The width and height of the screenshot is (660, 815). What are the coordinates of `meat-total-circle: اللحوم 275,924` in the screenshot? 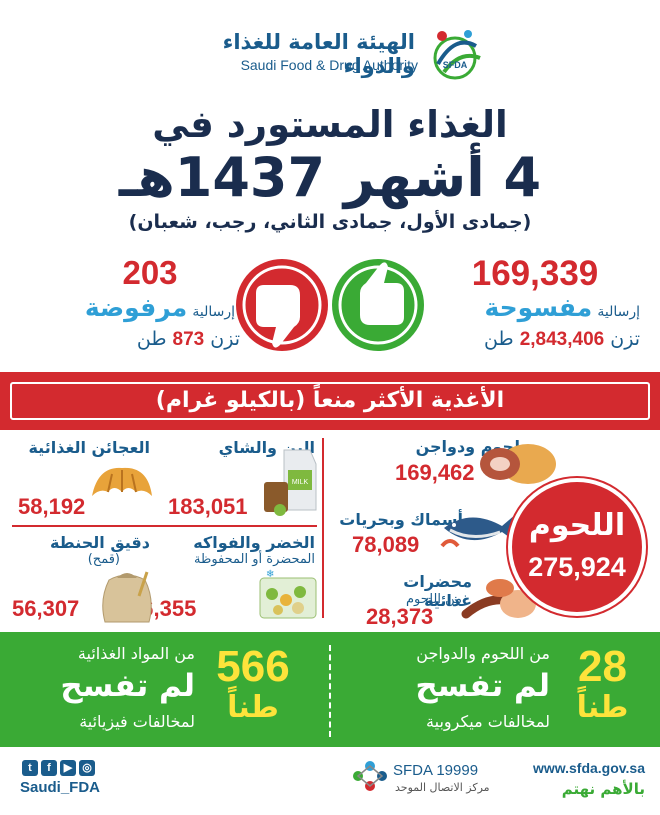 It's located at (577, 547).